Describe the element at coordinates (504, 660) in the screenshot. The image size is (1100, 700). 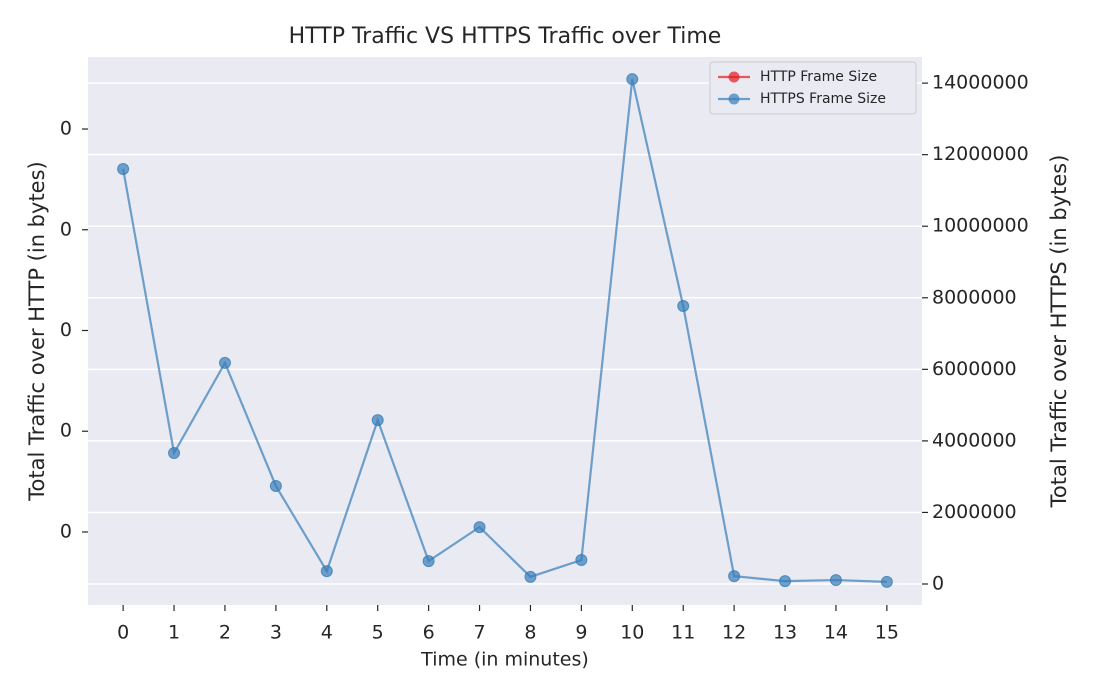
I see `x-axis-label: Time (in minutes)` at that location.